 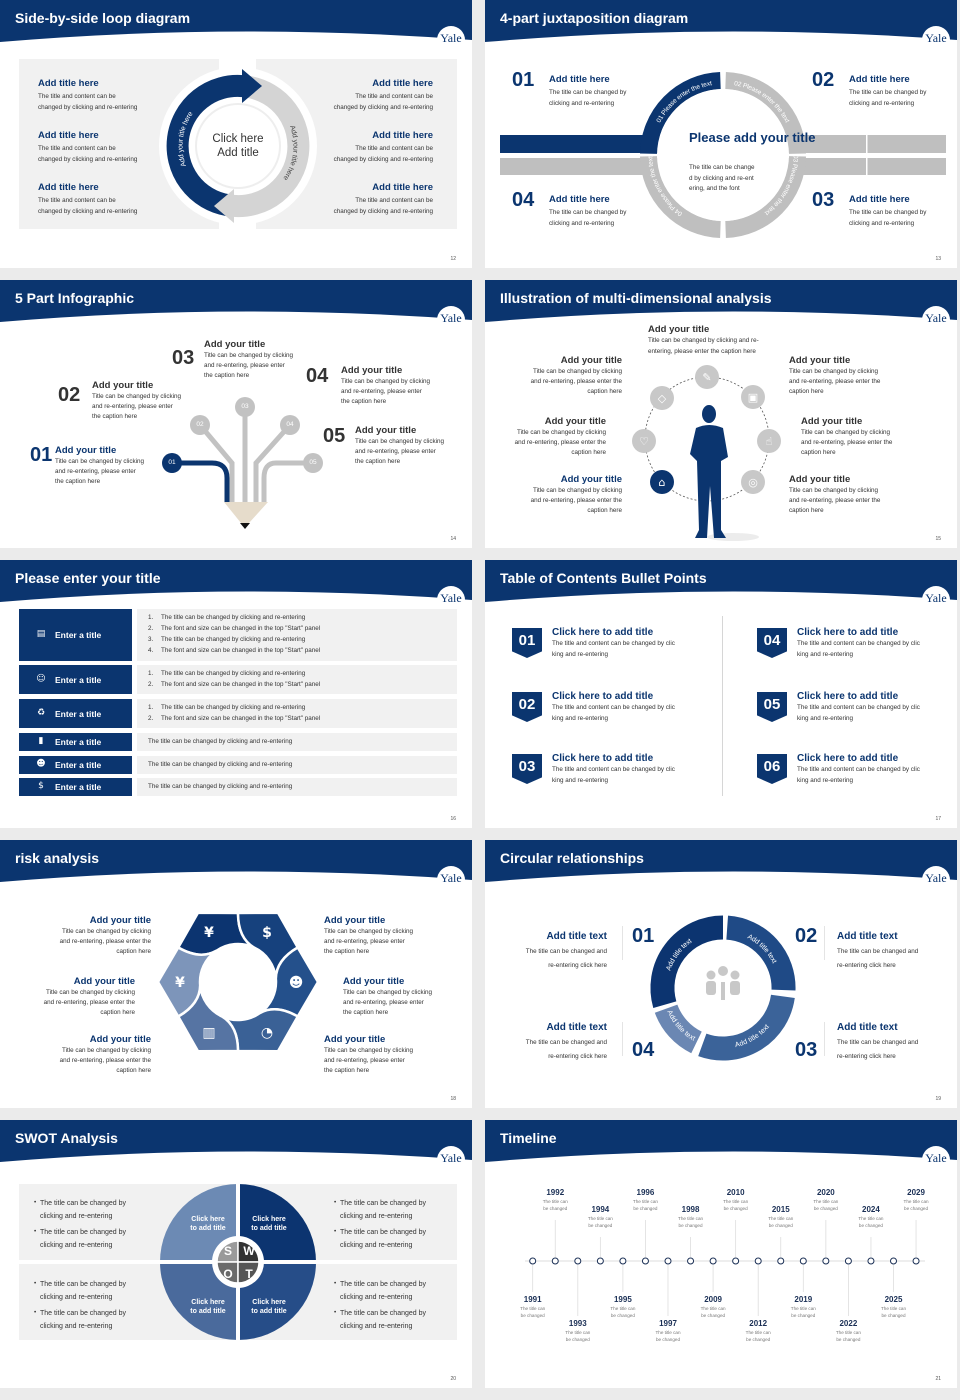 I want to click on pie-chart-icon: ◔, so click(x=267, y=1033).